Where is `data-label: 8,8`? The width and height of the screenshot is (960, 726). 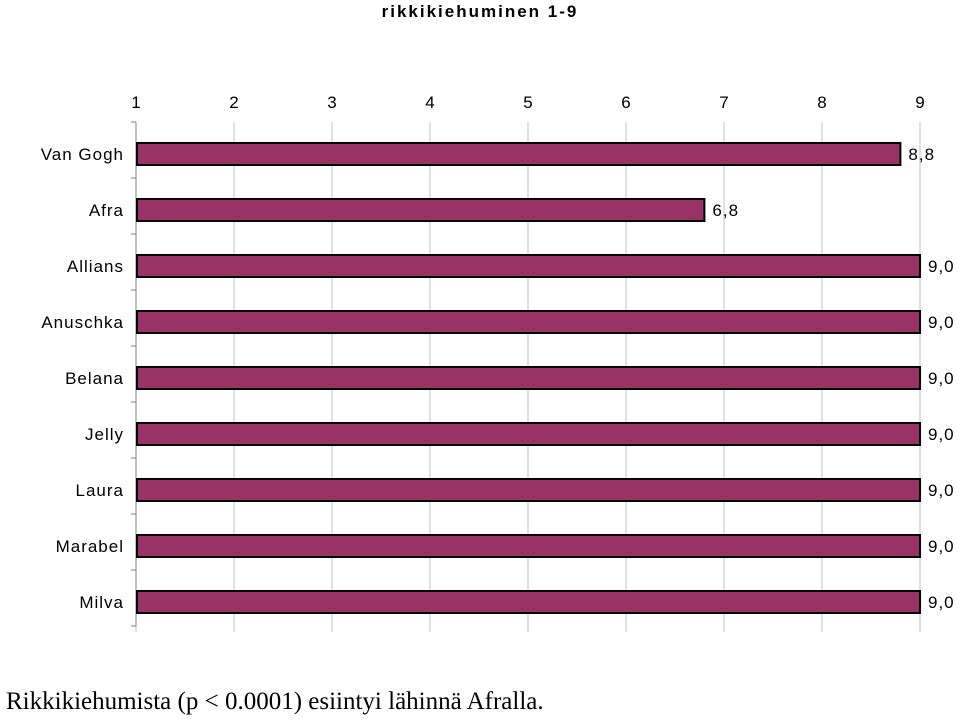
data-label: 8,8 is located at coordinates (921, 154).